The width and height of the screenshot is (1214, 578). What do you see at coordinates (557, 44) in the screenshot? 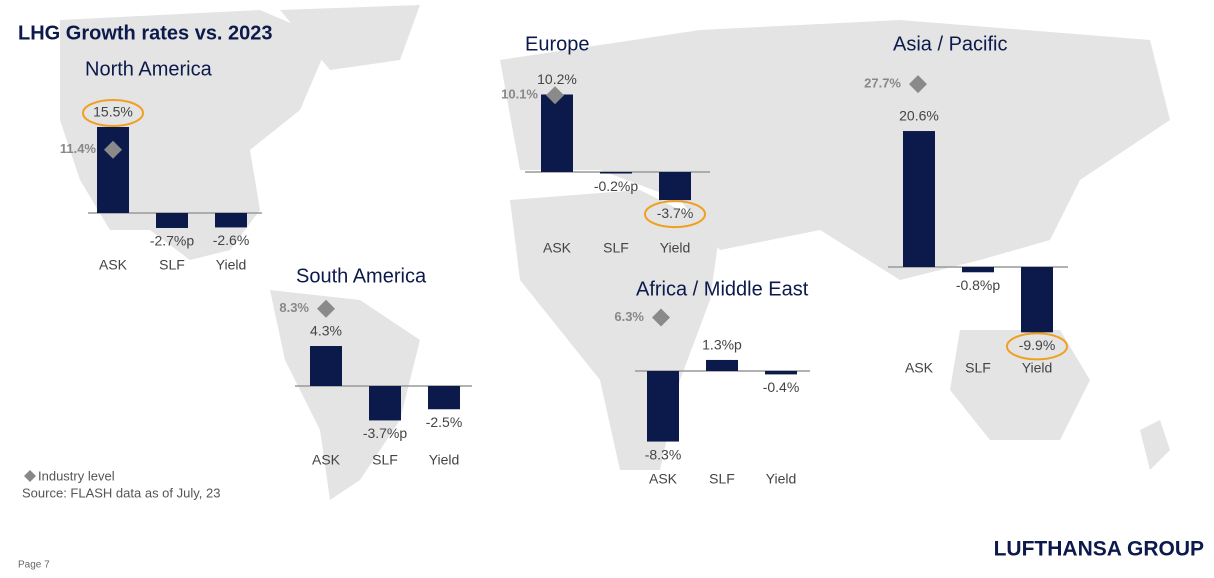
I see `region-title: Europe` at bounding box center [557, 44].